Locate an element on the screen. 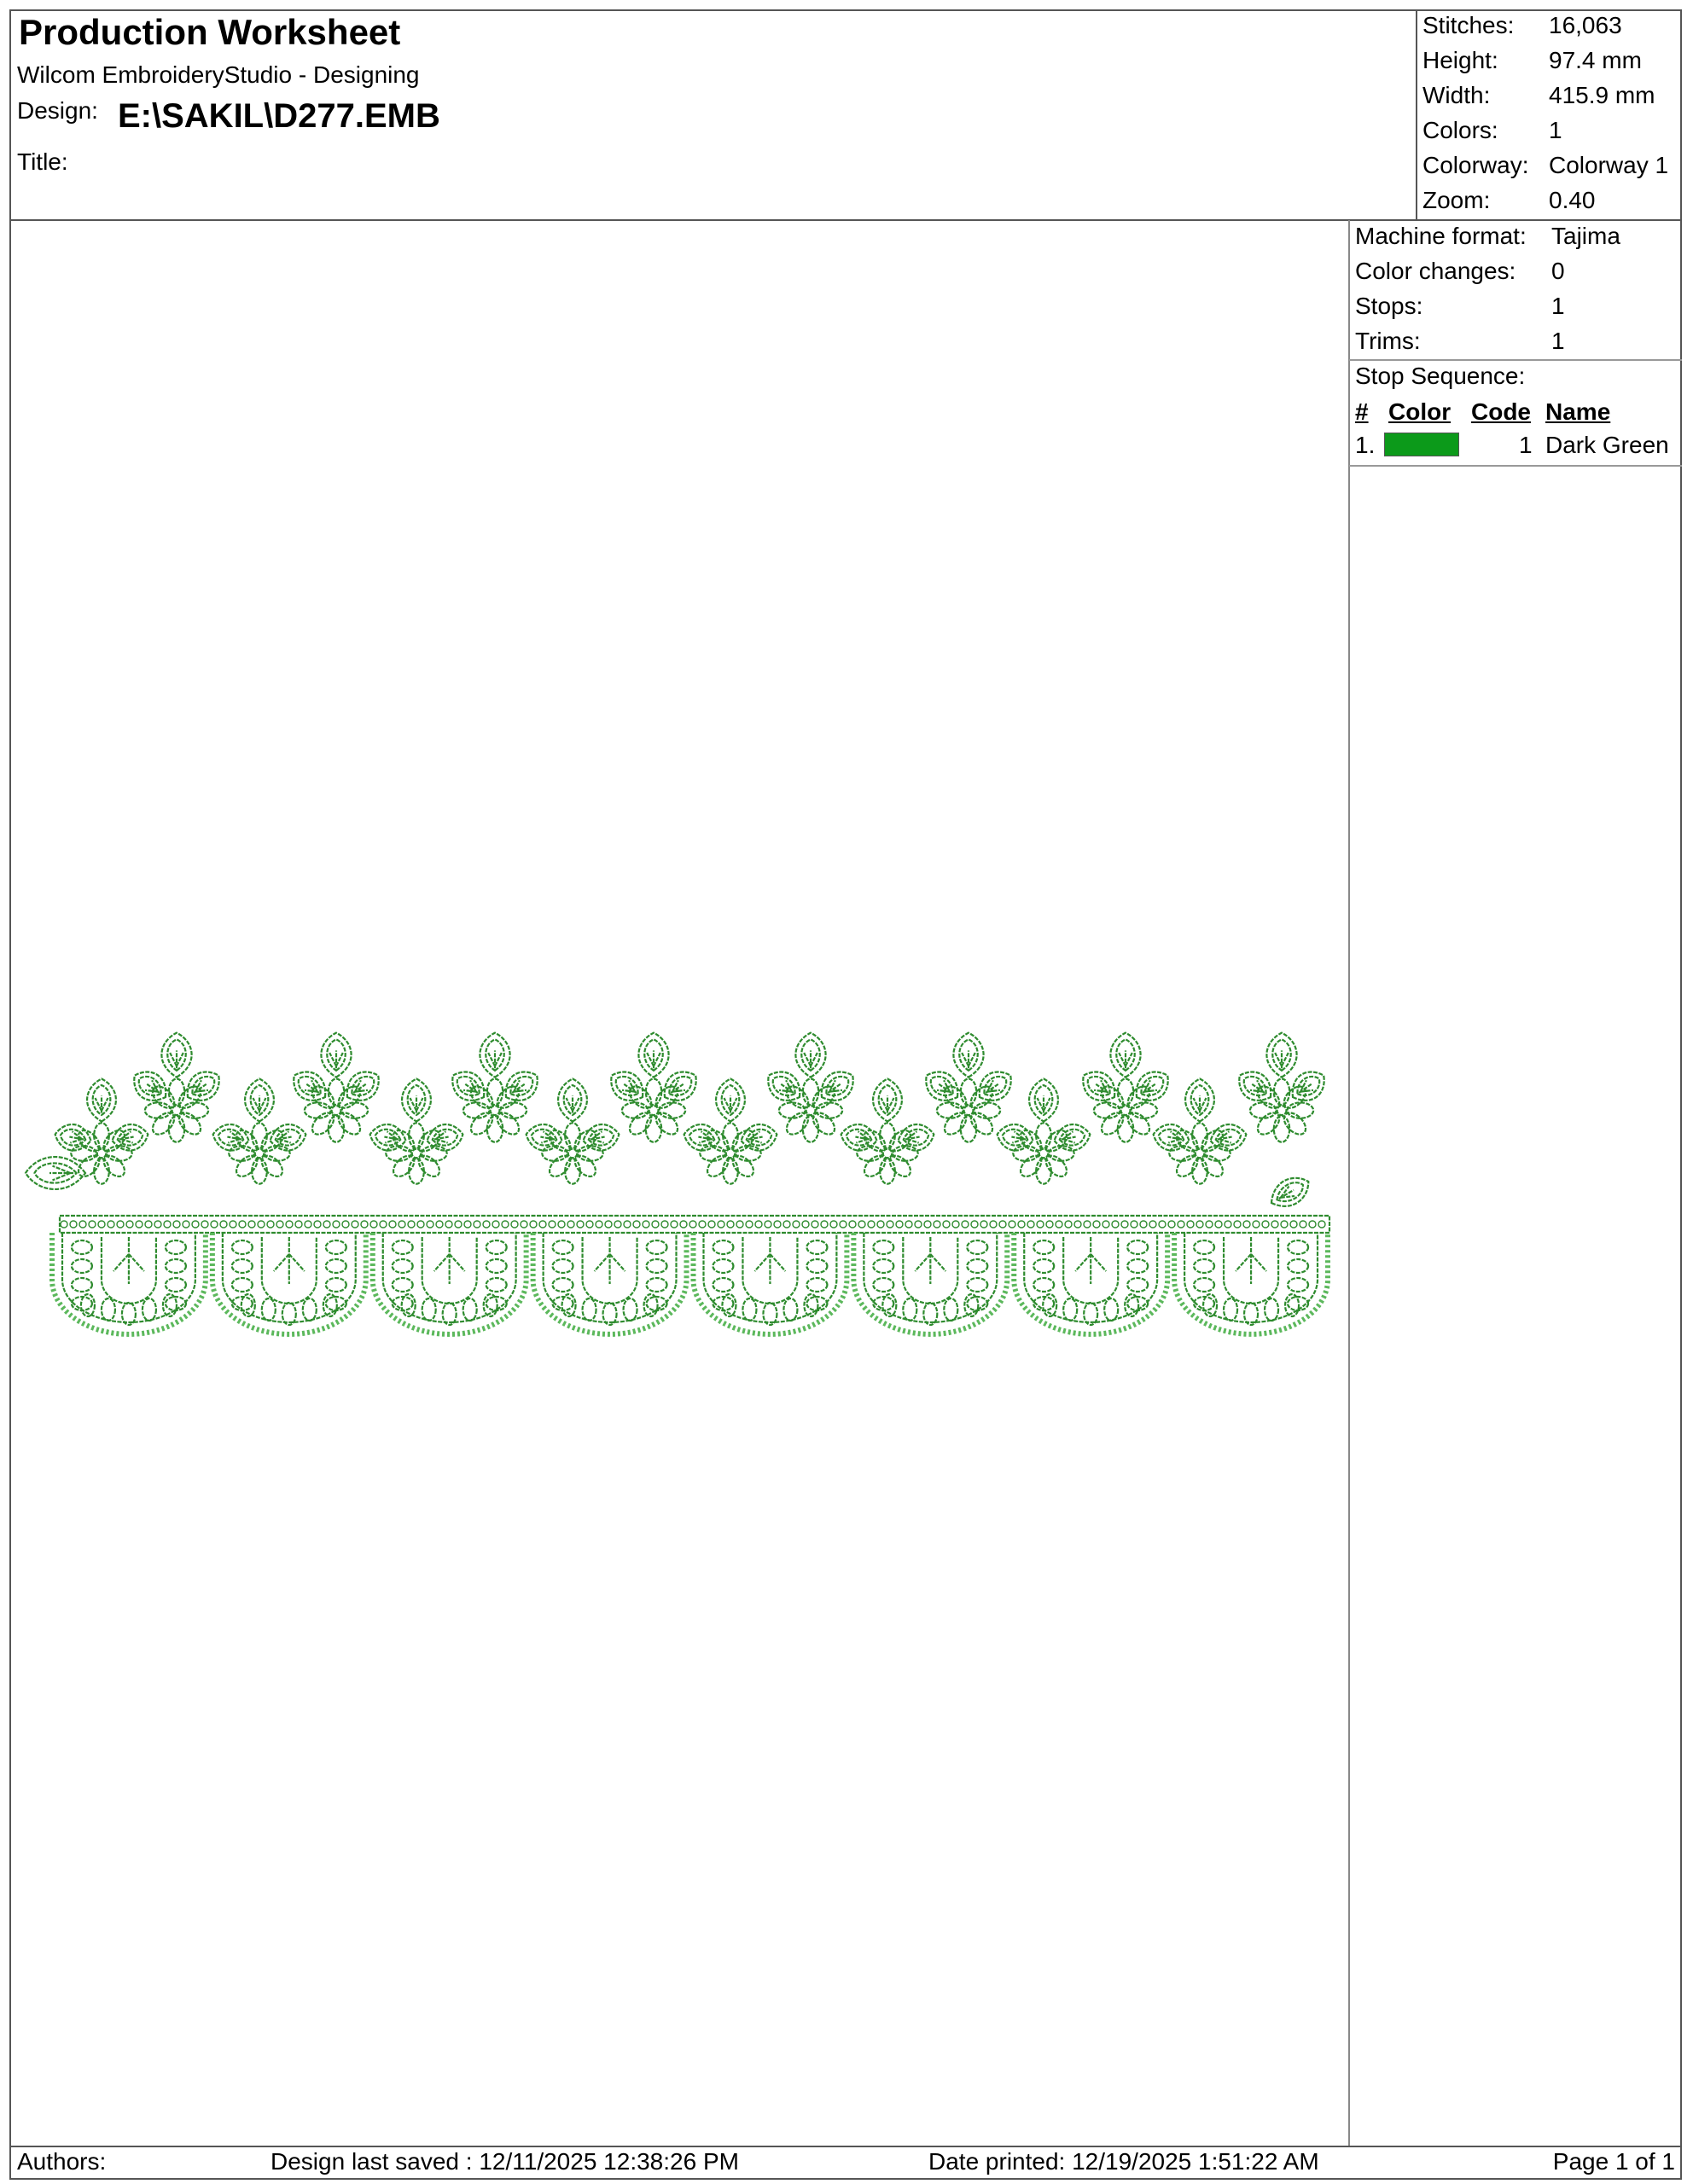 This screenshot has height=2184, width=1693. scallop-stem is located at coordinates (129, 1260).